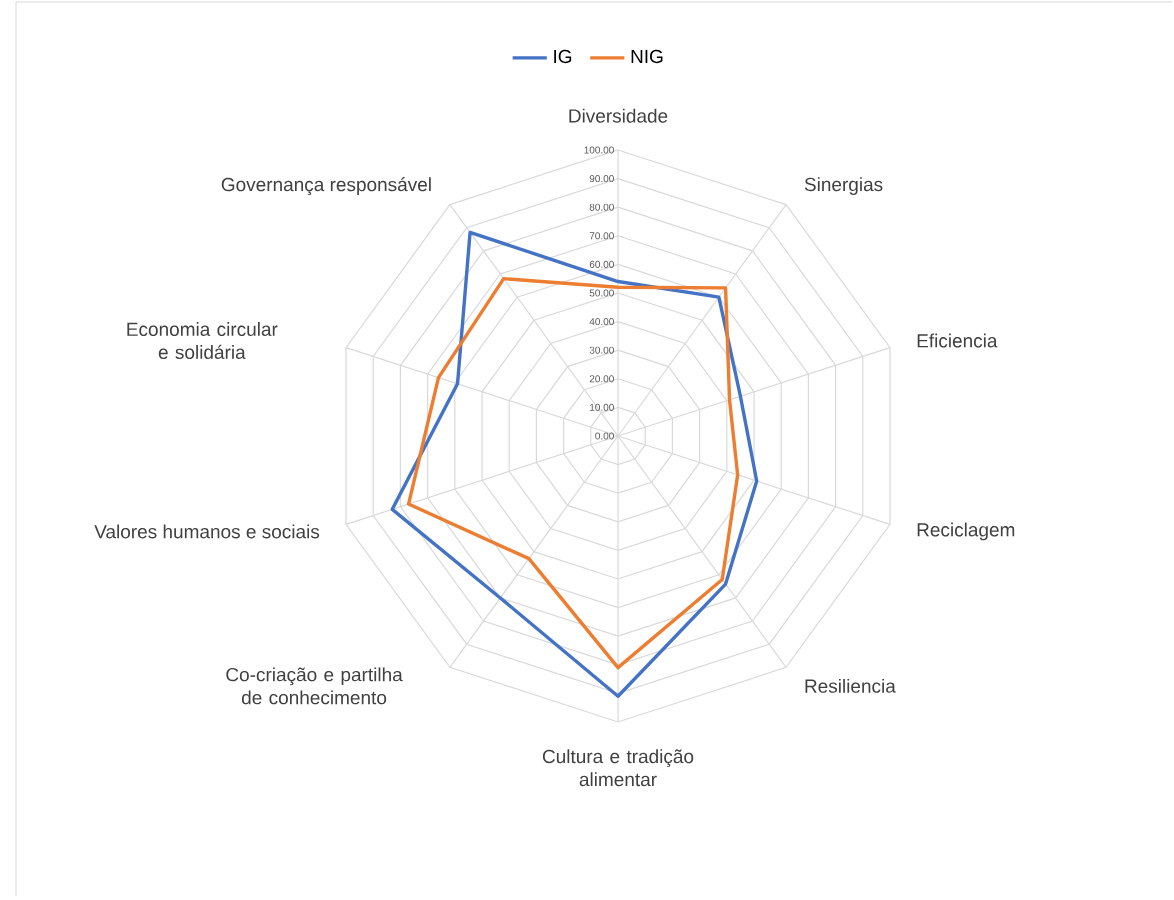 This screenshot has width=1174, height=900. I want to click on spoke-label: Cultura e tradição alimentar, so click(618, 768).